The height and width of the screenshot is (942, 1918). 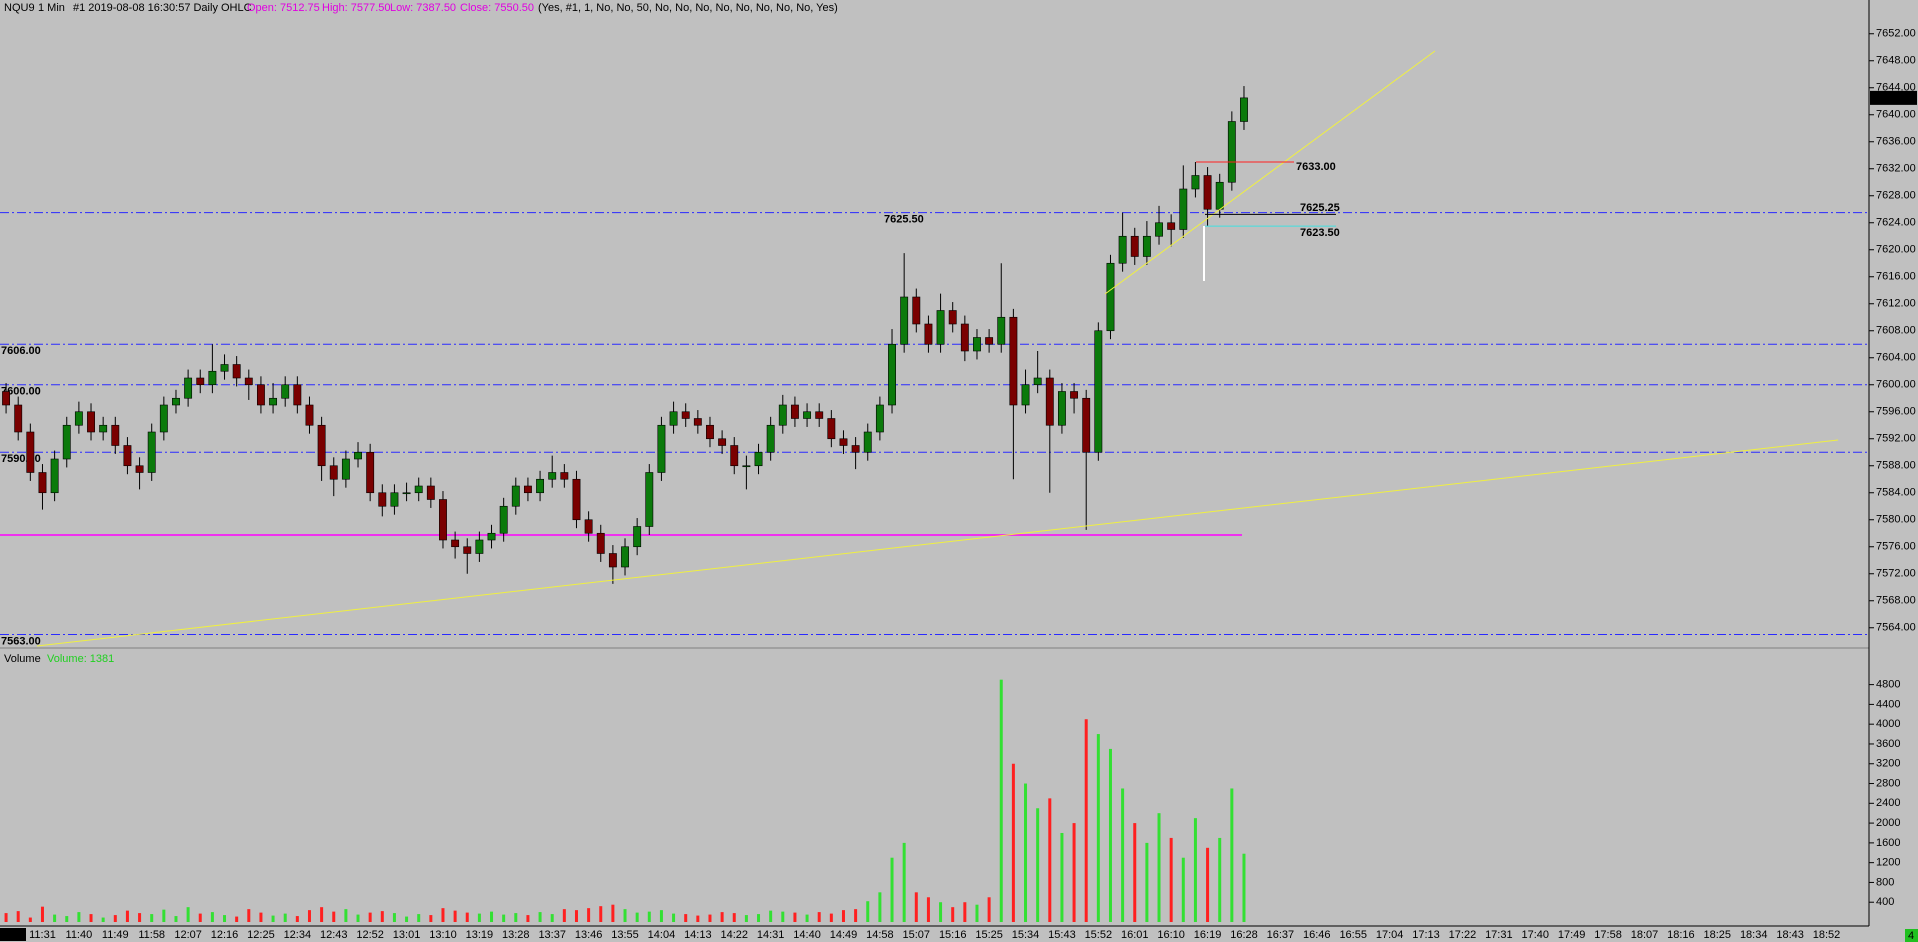 What do you see at coordinates (261, 935) in the screenshot?
I see `x-tick-label: 12:25` at bounding box center [261, 935].